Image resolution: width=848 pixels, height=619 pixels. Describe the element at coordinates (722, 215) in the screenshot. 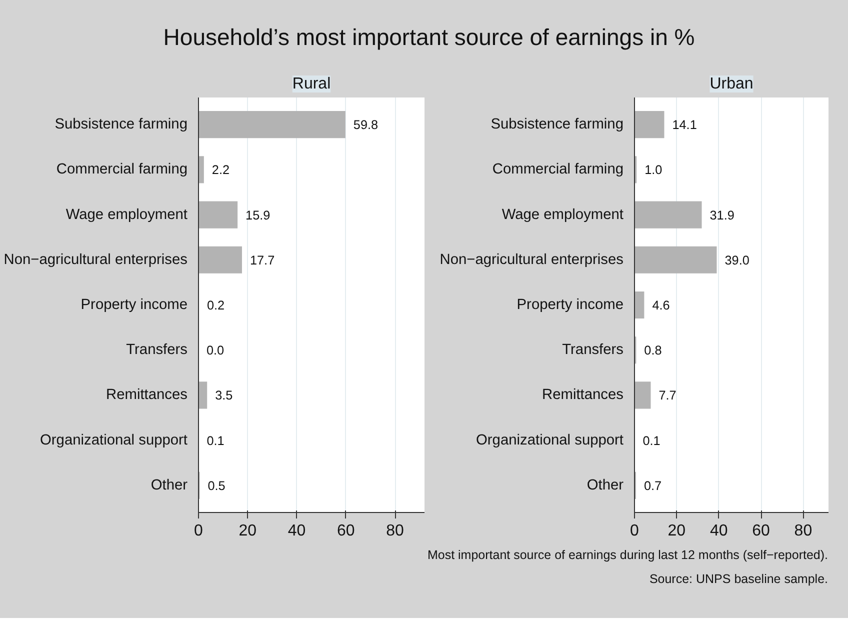

I see `data-label: 31.9` at that location.